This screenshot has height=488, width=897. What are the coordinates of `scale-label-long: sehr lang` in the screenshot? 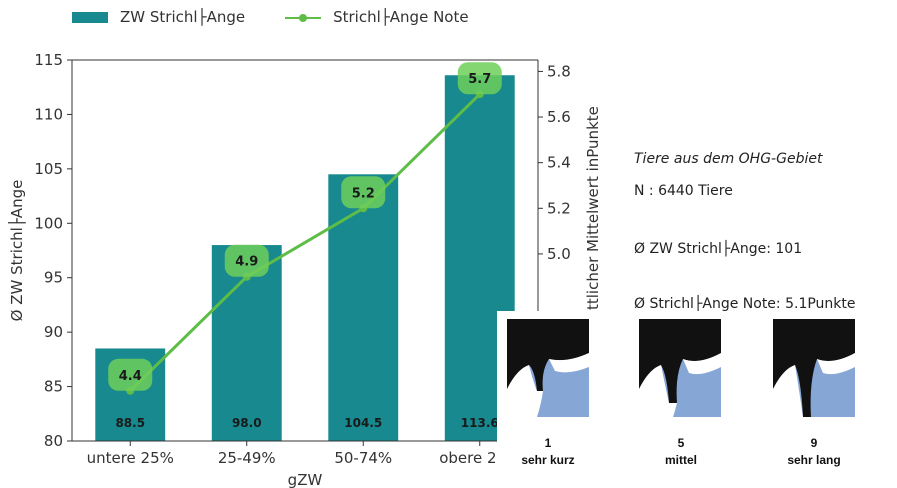 It's located at (814, 460).